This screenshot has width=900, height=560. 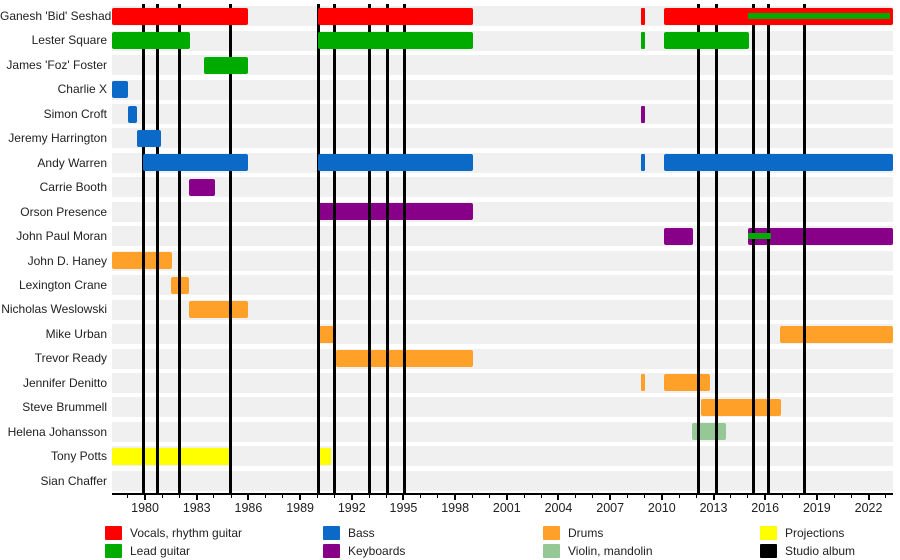 What do you see at coordinates (610, 508) in the screenshot?
I see `x-axis-tick-label-2007: 2007` at bounding box center [610, 508].